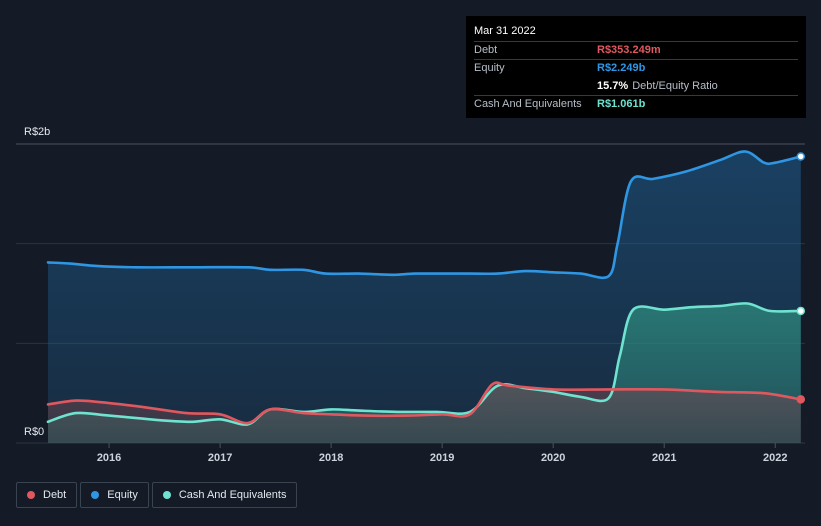 The width and height of the screenshot is (821, 526). What do you see at coordinates (34, 432) in the screenshot?
I see `y-axis-bottom-label: R$0` at bounding box center [34, 432].